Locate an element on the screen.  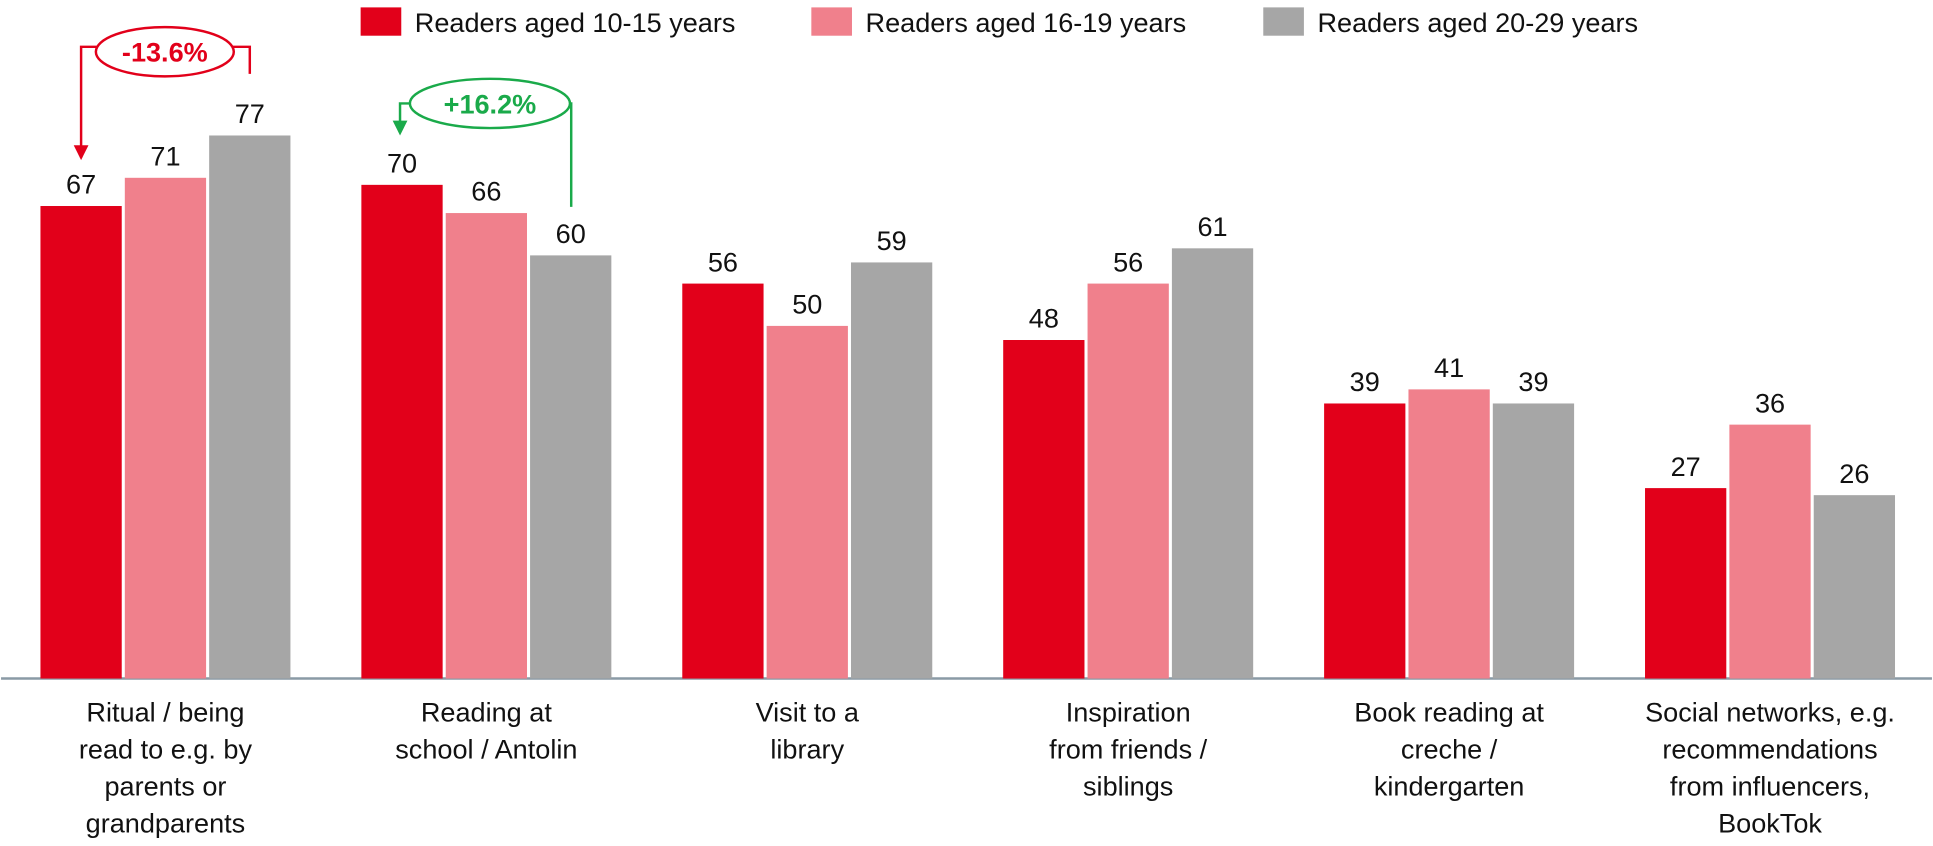
x-tick-label: read to e.g. by is located at coordinates (166, 749).